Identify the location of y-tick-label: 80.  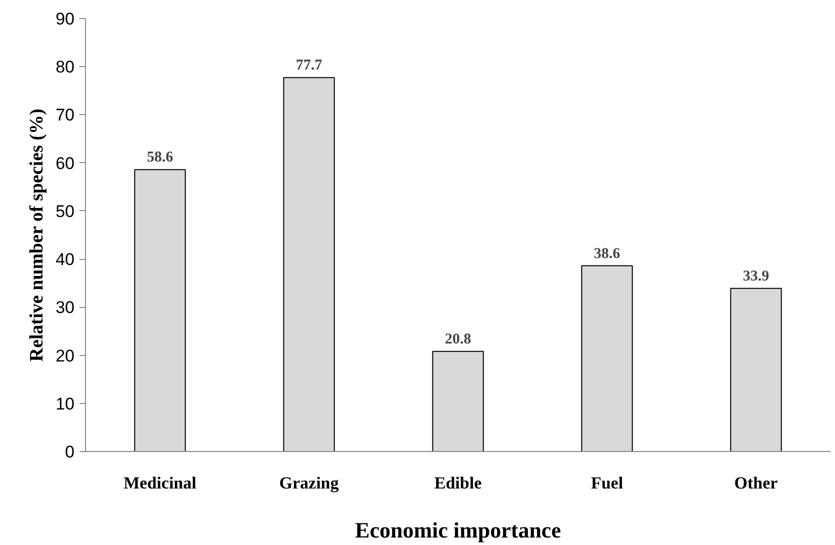
(65, 67).